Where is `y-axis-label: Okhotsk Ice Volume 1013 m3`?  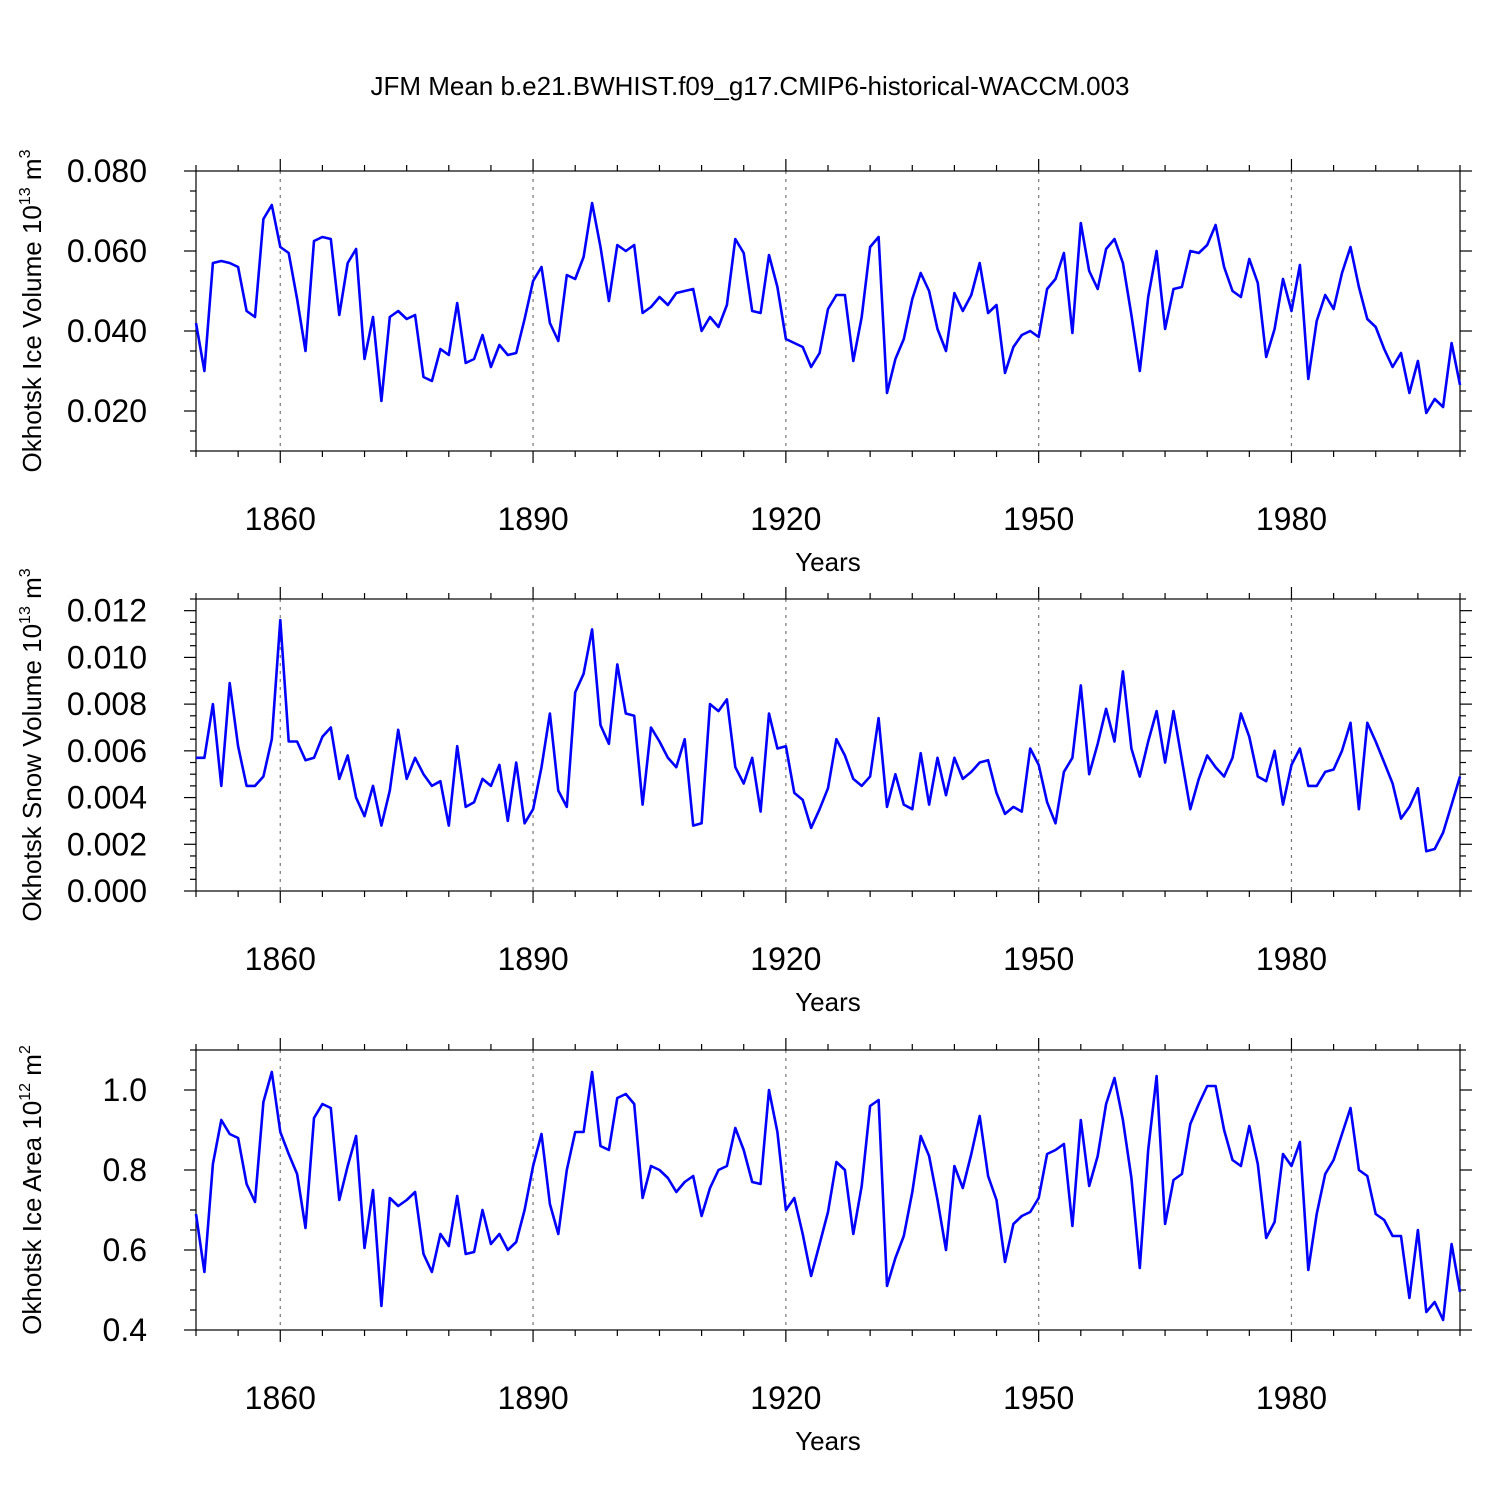 y-axis-label: Okhotsk Ice Volume 1013 m3 is located at coordinates (32, 310).